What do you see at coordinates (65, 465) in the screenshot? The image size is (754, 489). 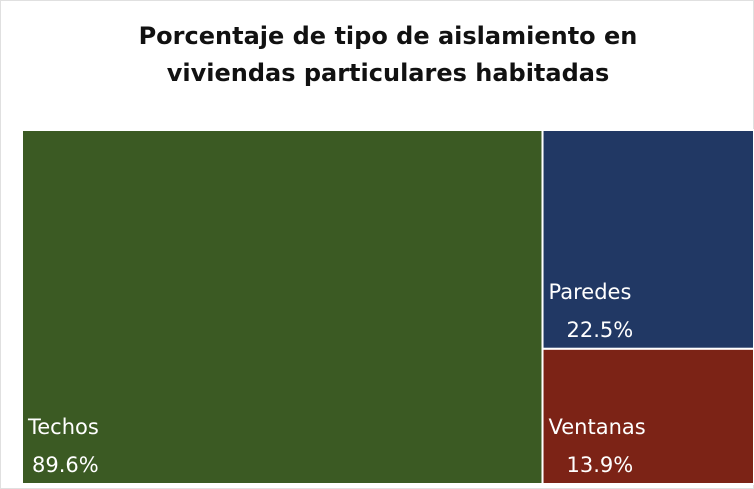 I see `tile-value-label: 89.6%` at bounding box center [65, 465].